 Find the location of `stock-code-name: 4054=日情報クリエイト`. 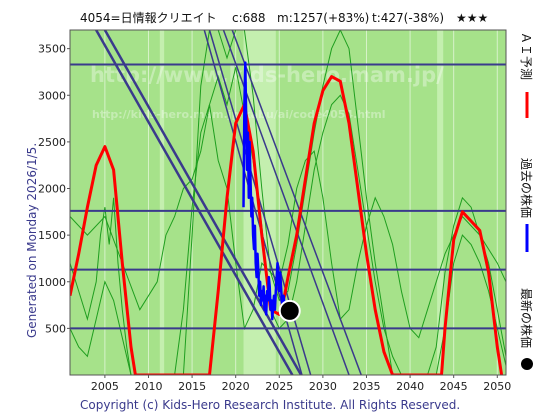

stock-code-name: 4054=日情報クリエイト is located at coordinates (148, 18).